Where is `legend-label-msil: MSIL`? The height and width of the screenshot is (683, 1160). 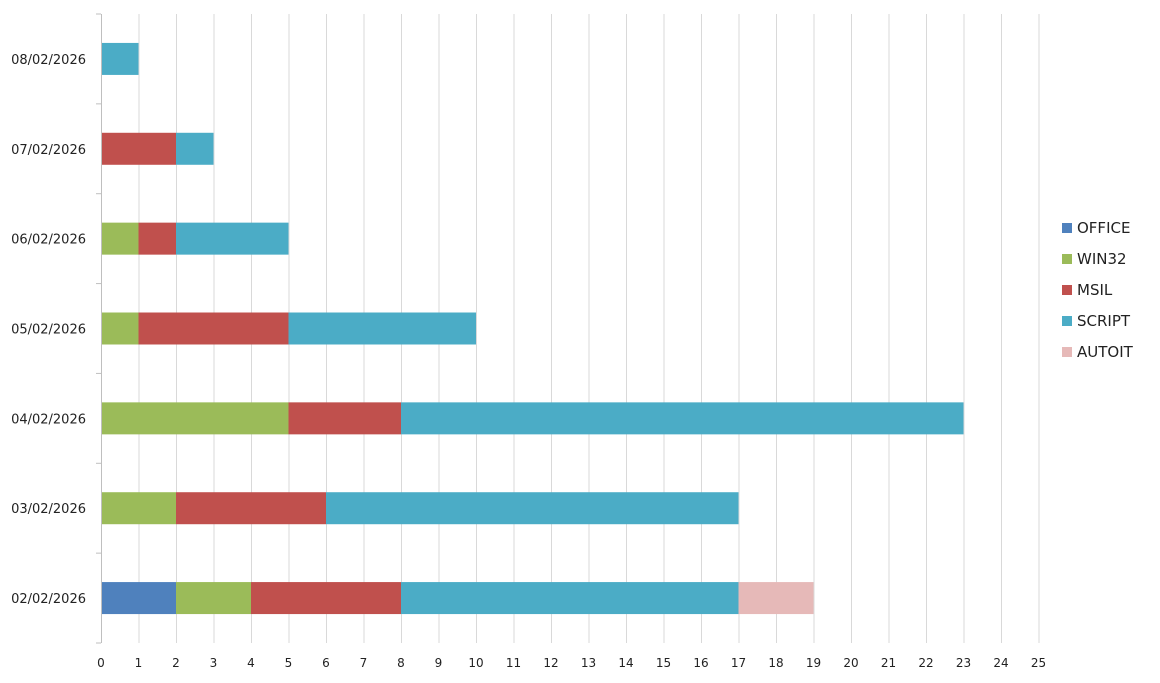 legend-label-msil: MSIL is located at coordinates (1095, 290).